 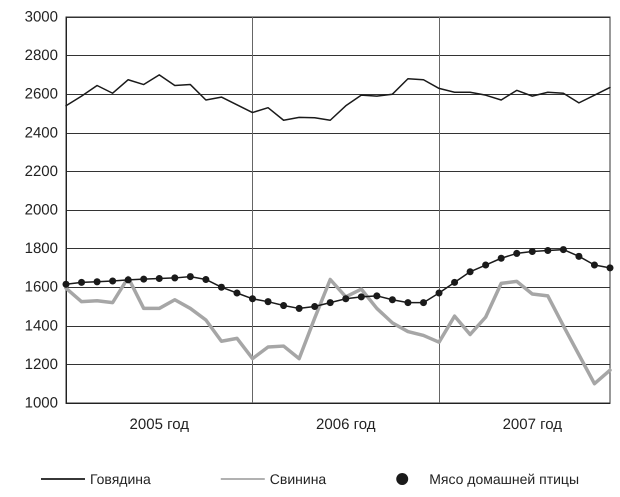 I want to click on legend-label: Говядина, so click(x=120, y=479).